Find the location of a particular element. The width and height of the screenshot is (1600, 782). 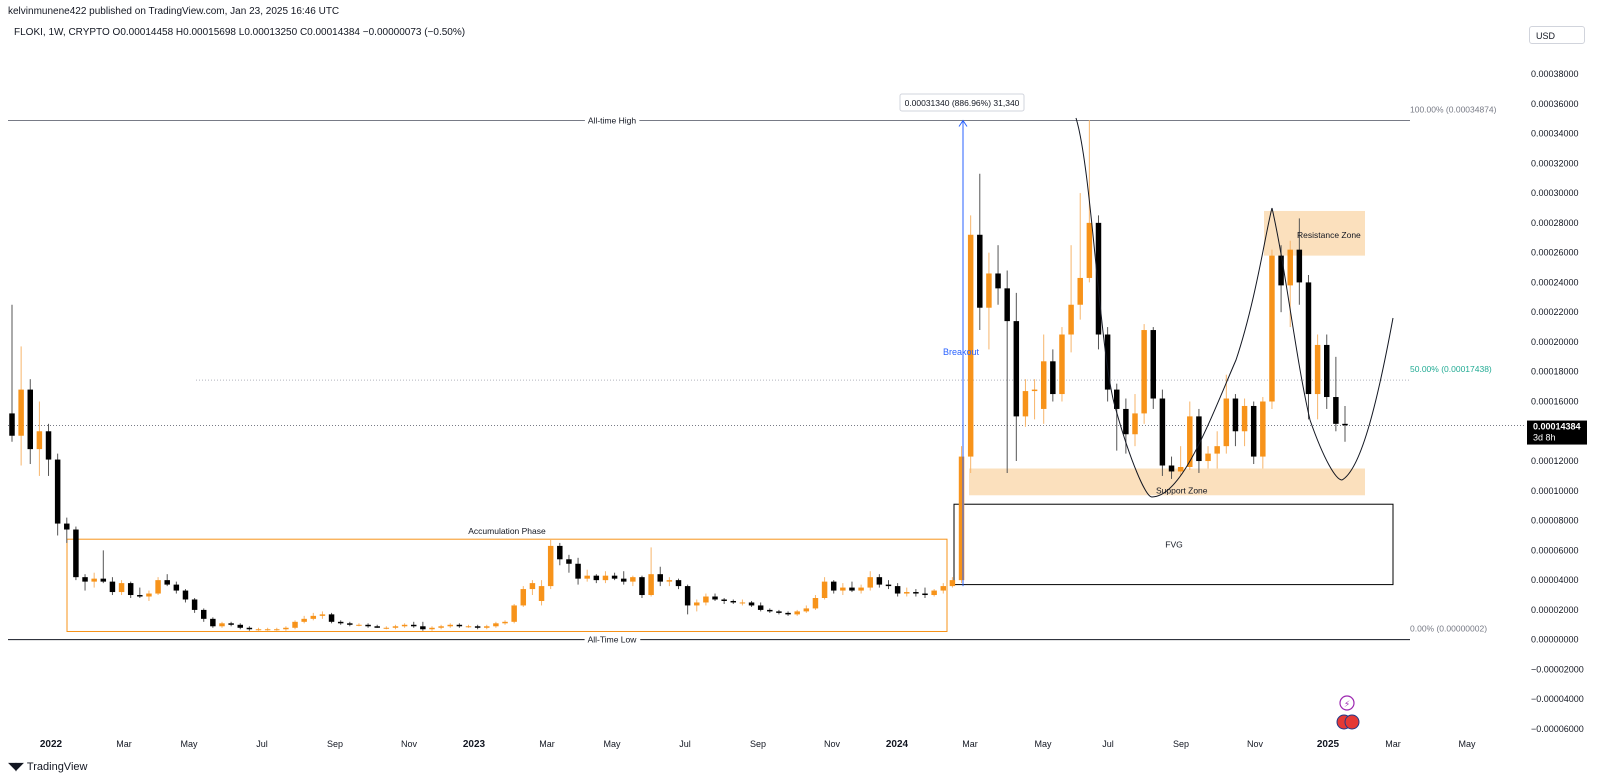

price-tick-label: 0.00036000 is located at coordinates (1555, 104).